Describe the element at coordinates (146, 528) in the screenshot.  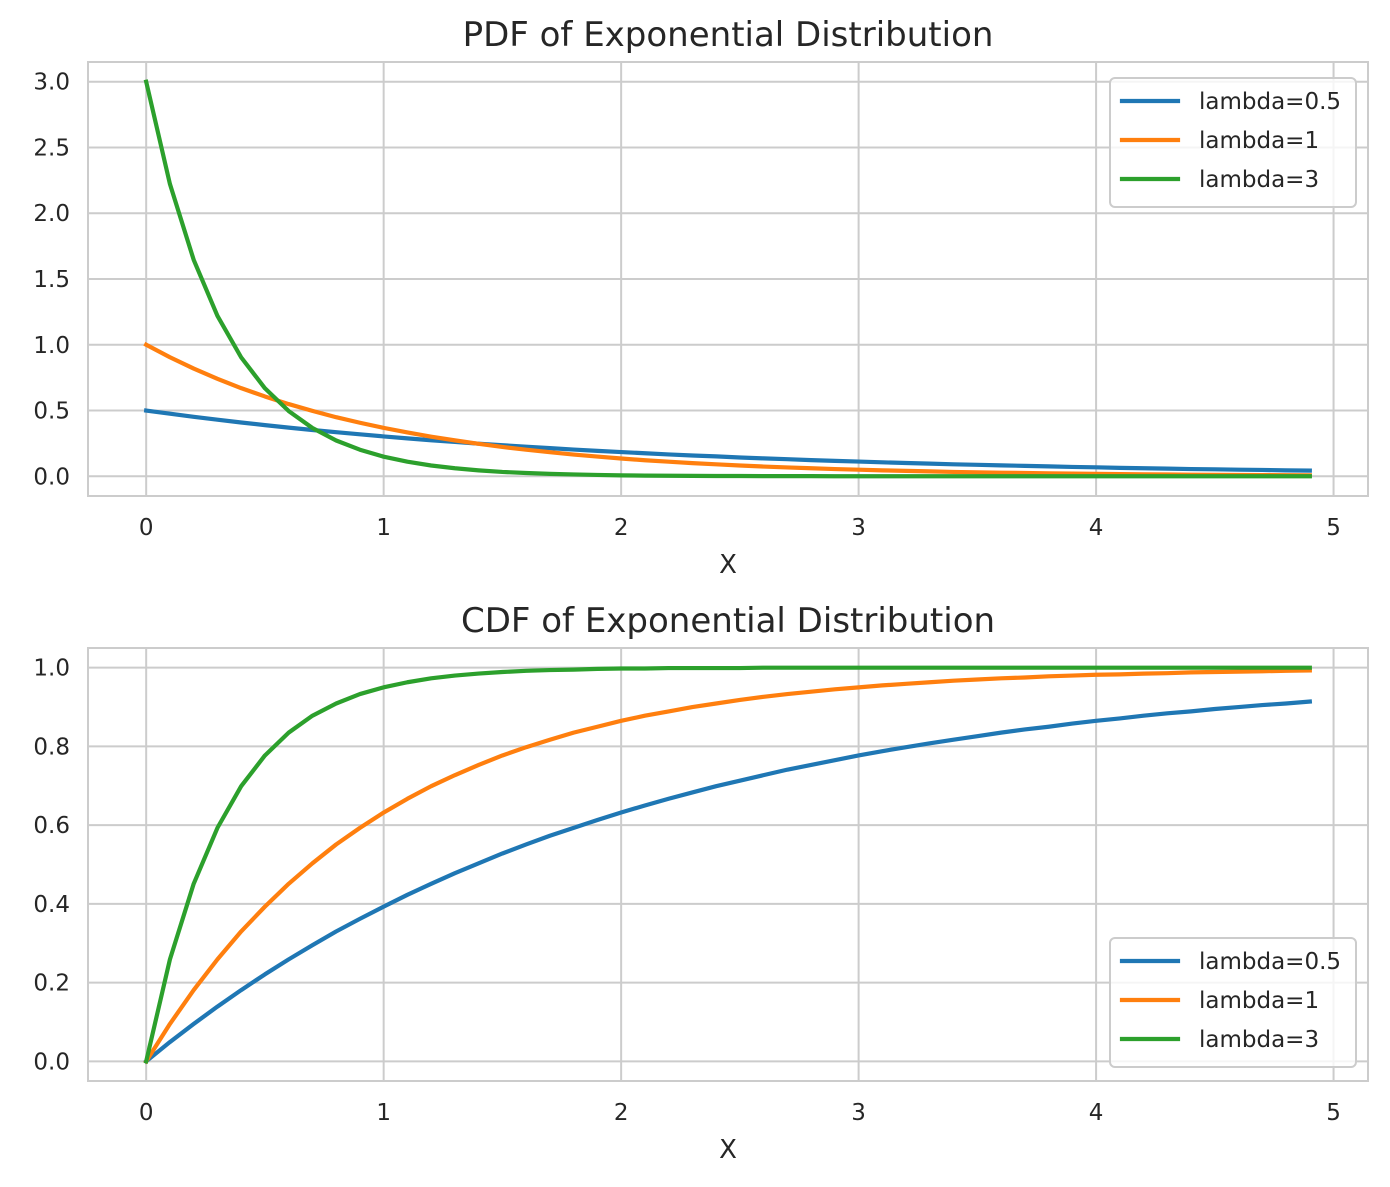
I see `pdf-x-tick-label: 0` at that location.